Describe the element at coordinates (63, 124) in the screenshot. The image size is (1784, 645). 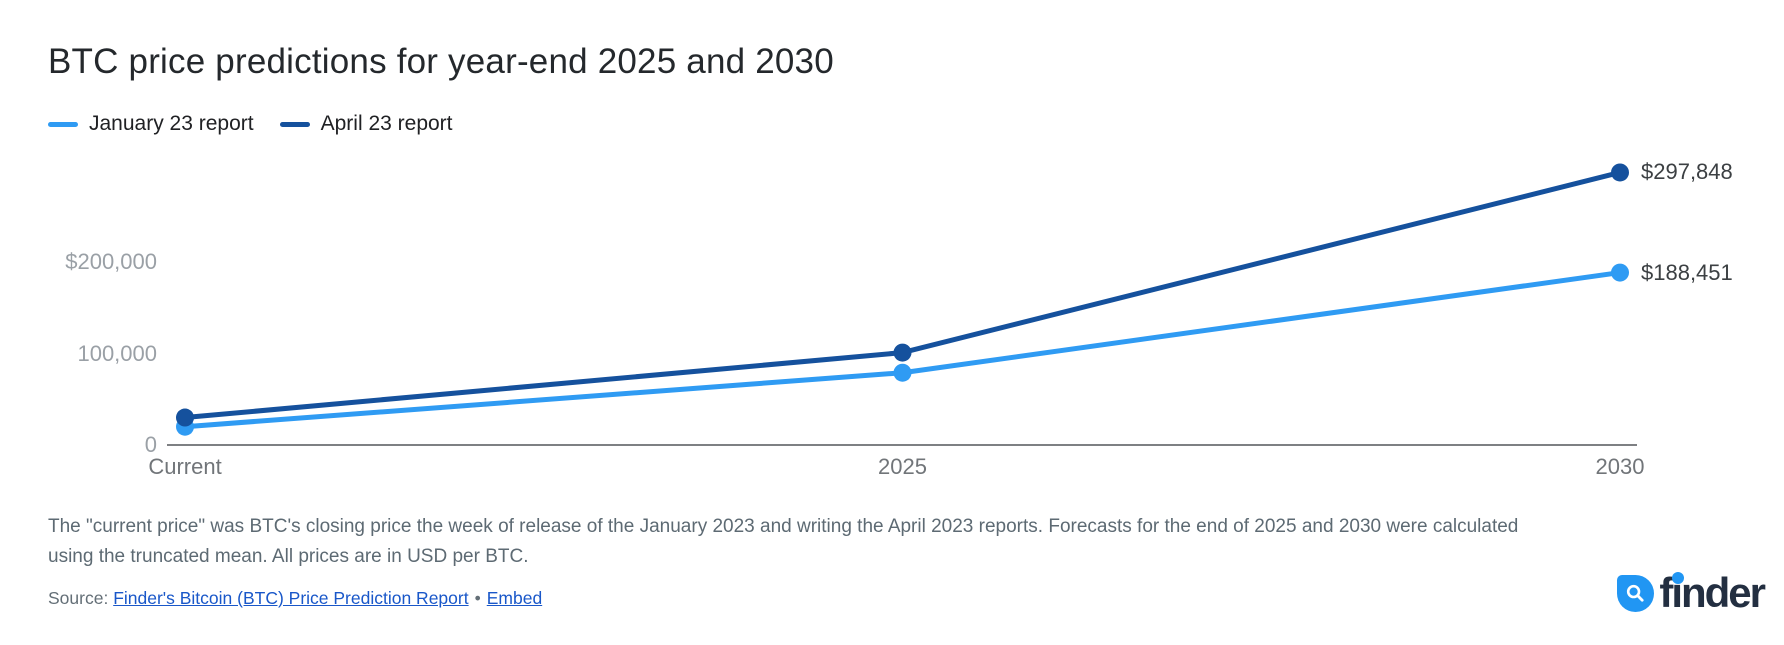
I see `legend-swatch-january` at that location.